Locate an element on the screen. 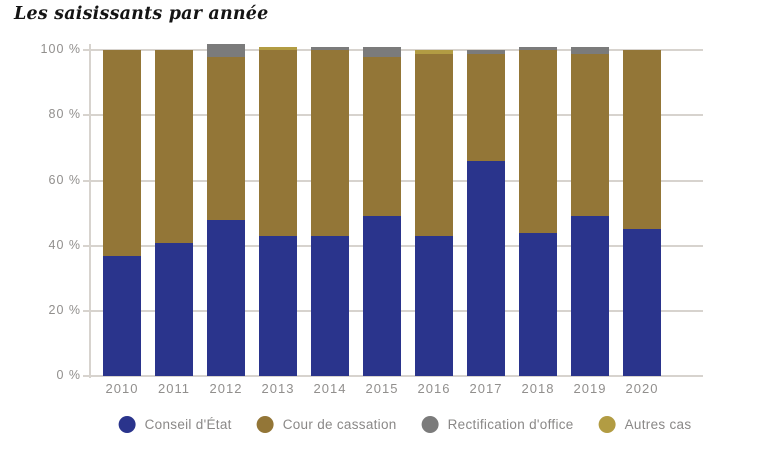 This screenshot has width=762, height=449. bar-2011 is located at coordinates (174, 213).